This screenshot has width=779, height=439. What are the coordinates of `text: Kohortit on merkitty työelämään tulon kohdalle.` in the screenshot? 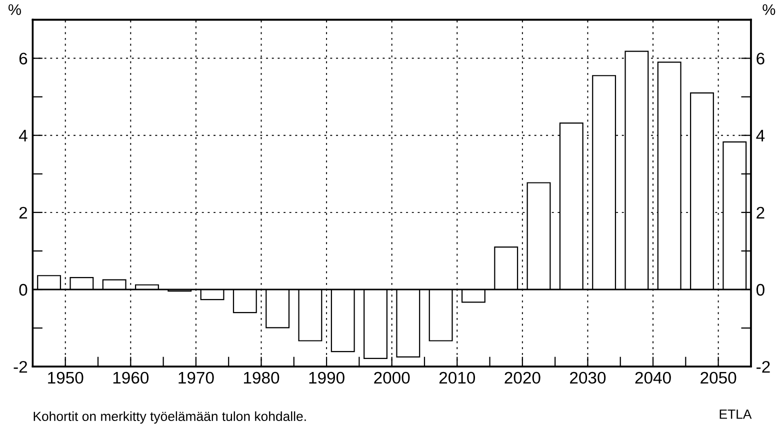 It's located at (170, 417).